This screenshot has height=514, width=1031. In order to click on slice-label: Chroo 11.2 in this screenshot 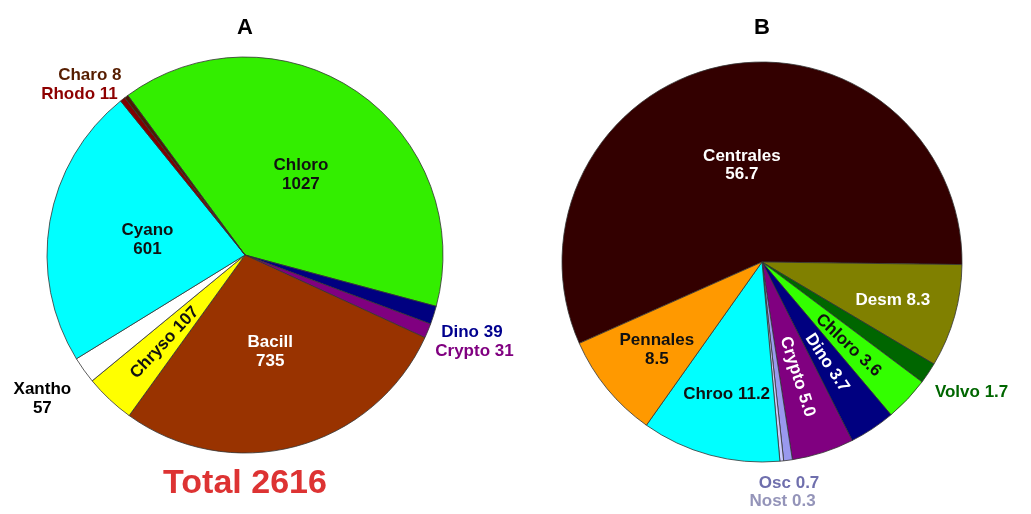, I will do `click(727, 394)`.